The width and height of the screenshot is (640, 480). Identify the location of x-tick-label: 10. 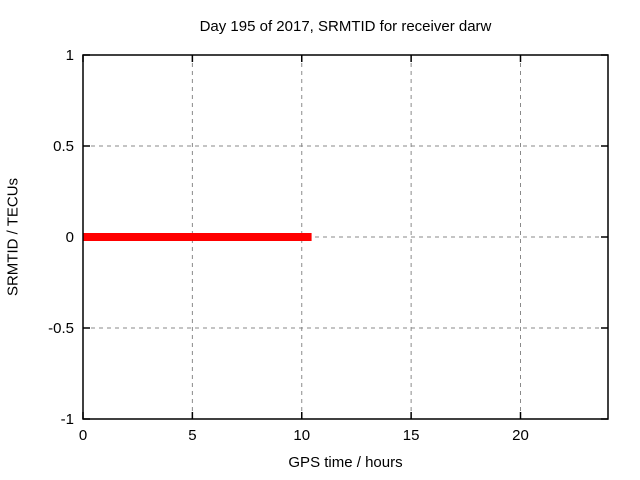
(301, 435).